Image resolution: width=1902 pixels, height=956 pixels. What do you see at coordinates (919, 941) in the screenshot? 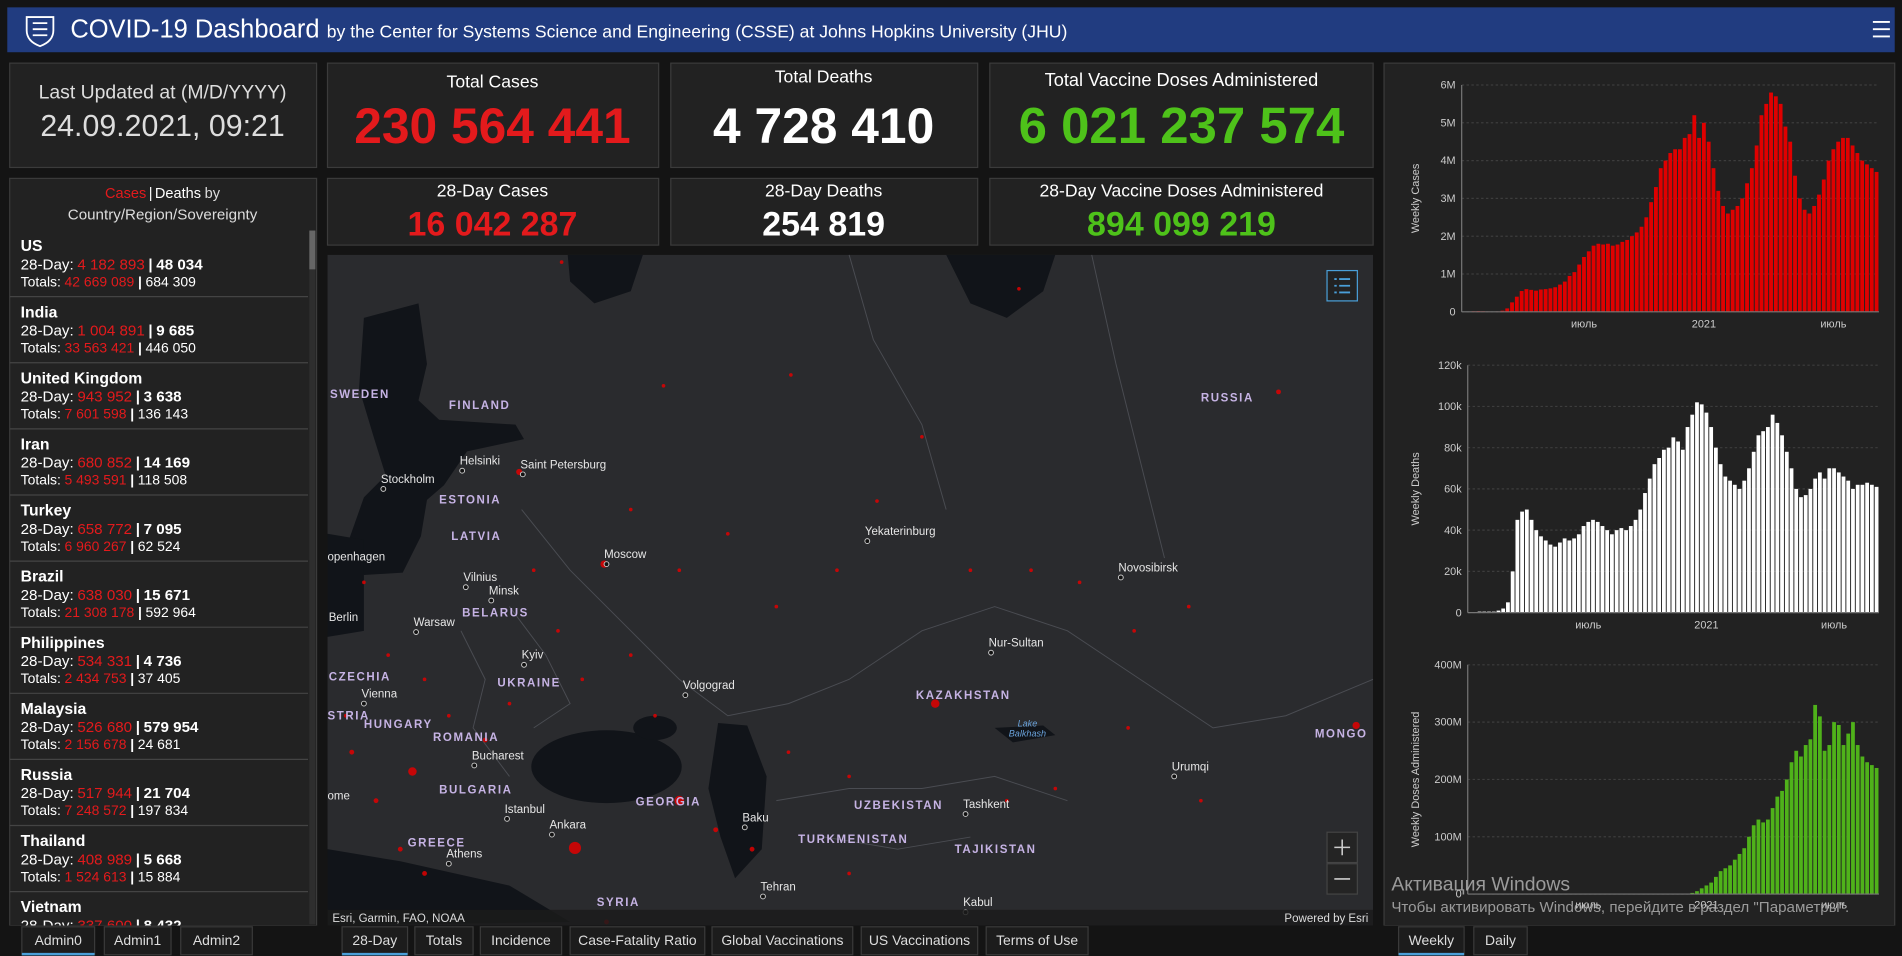
I see `tab: US Vaccinations` at bounding box center [919, 941].